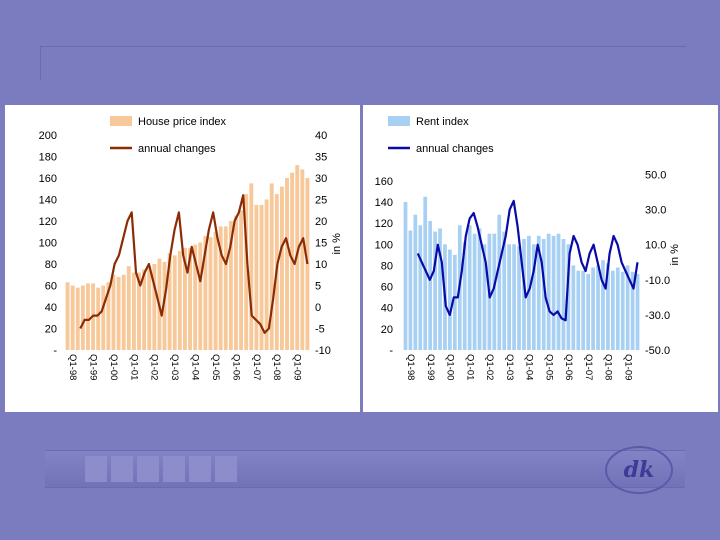  What do you see at coordinates (92, 367) in the screenshot?
I see `x-tick-label: Q1-99` at bounding box center [92, 367].